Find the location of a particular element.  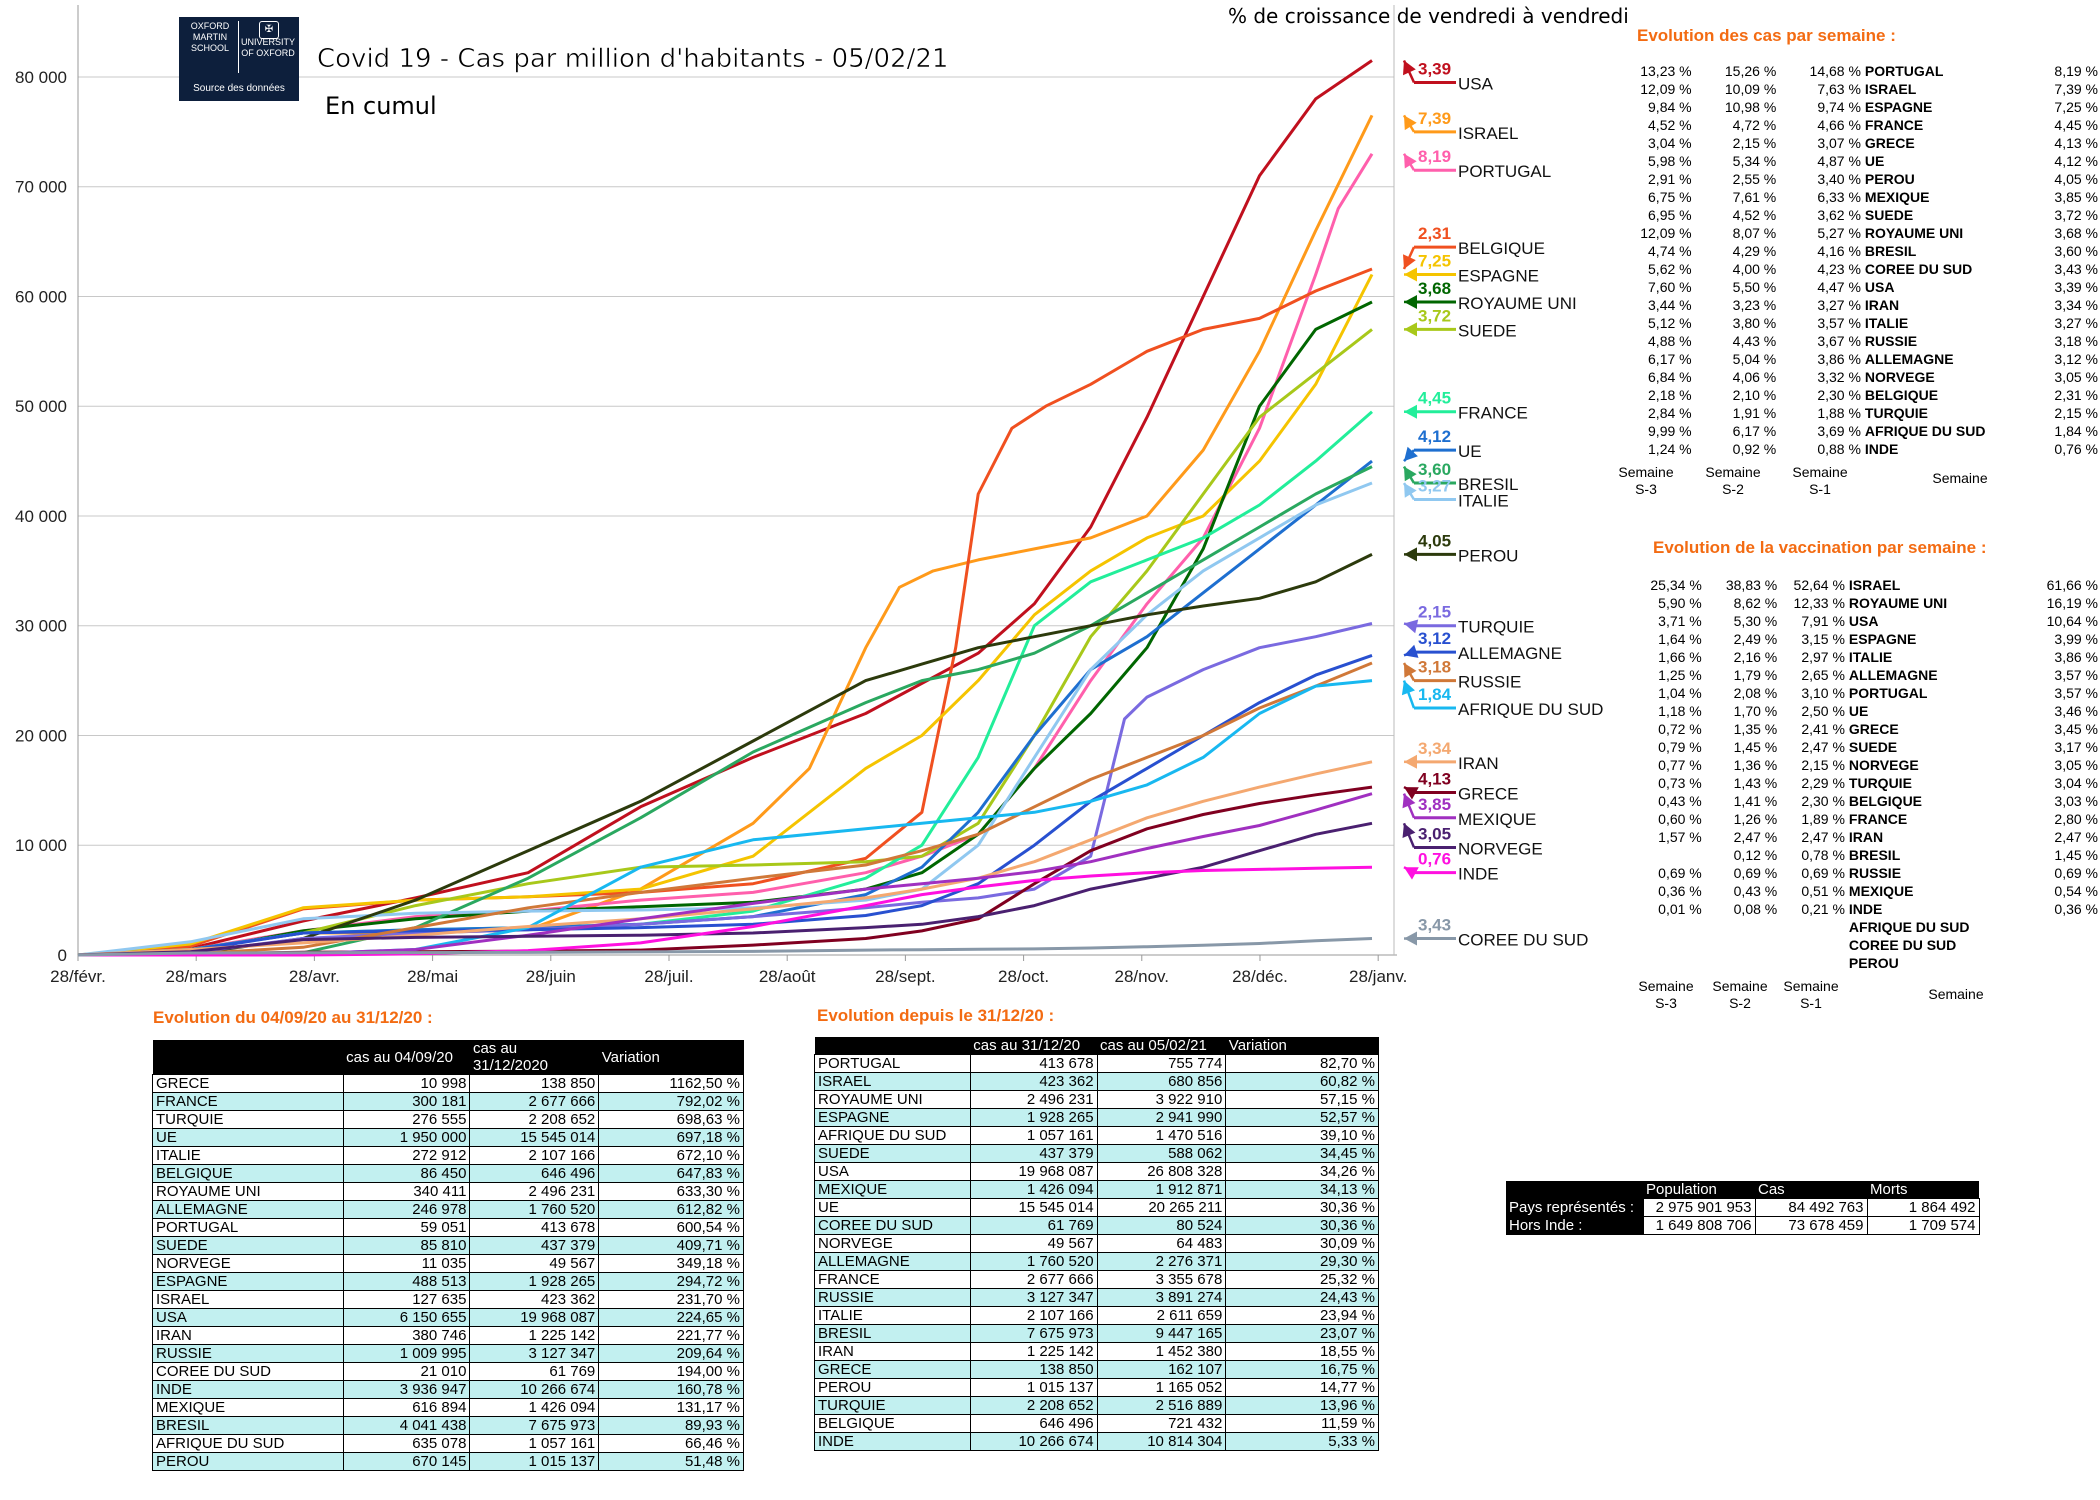

x-tick-label: 28/sept. is located at coordinates (905, 976).